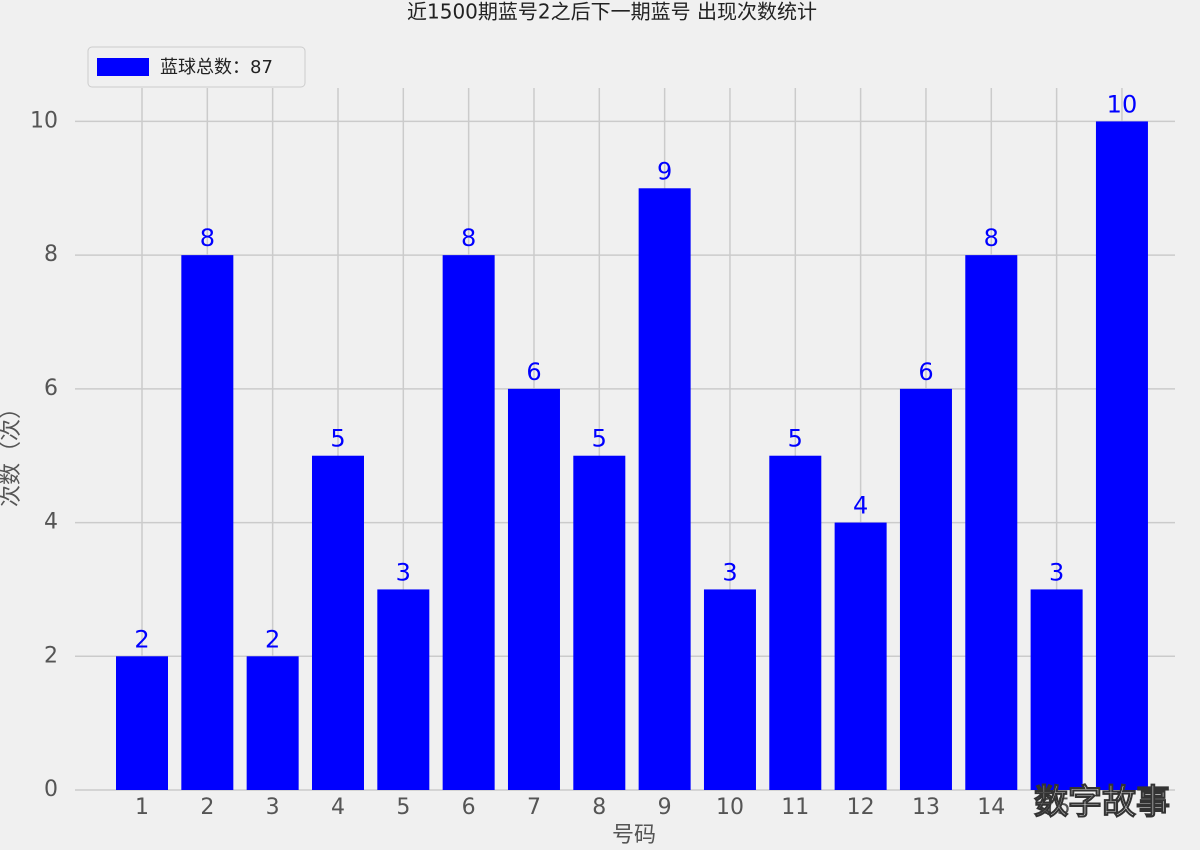 This screenshot has width=1200, height=850. I want to click on legend, so click(196, 67).